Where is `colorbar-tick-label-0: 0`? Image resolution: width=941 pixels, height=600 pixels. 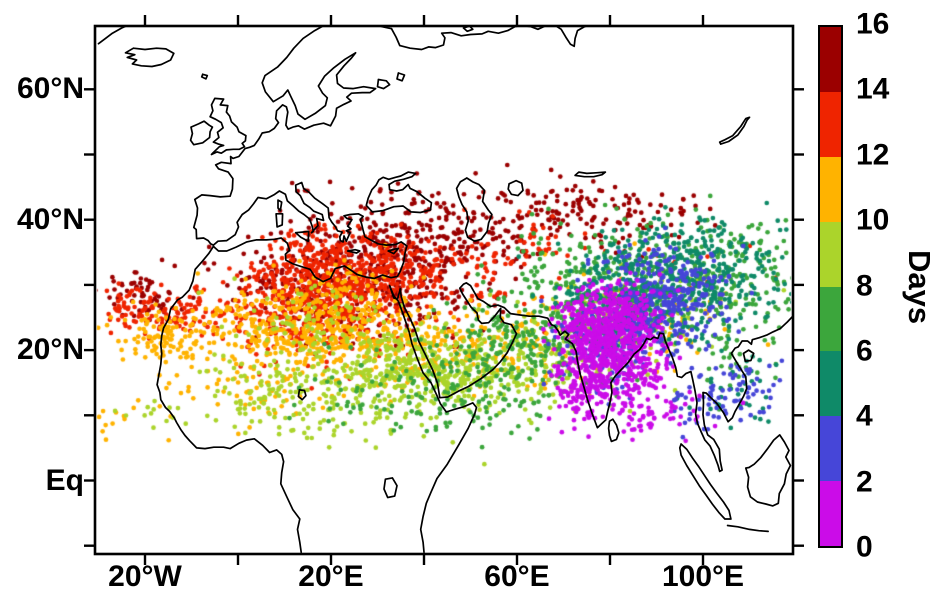
colorbar-tick-label-0: 0 is located at coordinates (864, 547).